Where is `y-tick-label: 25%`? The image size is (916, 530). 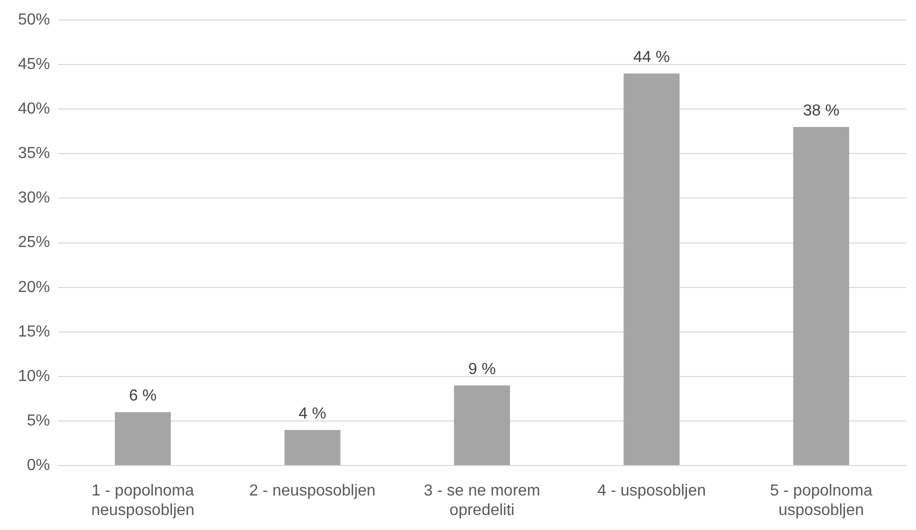 y-tick-label: 25% is located at coordinates (34, 243).